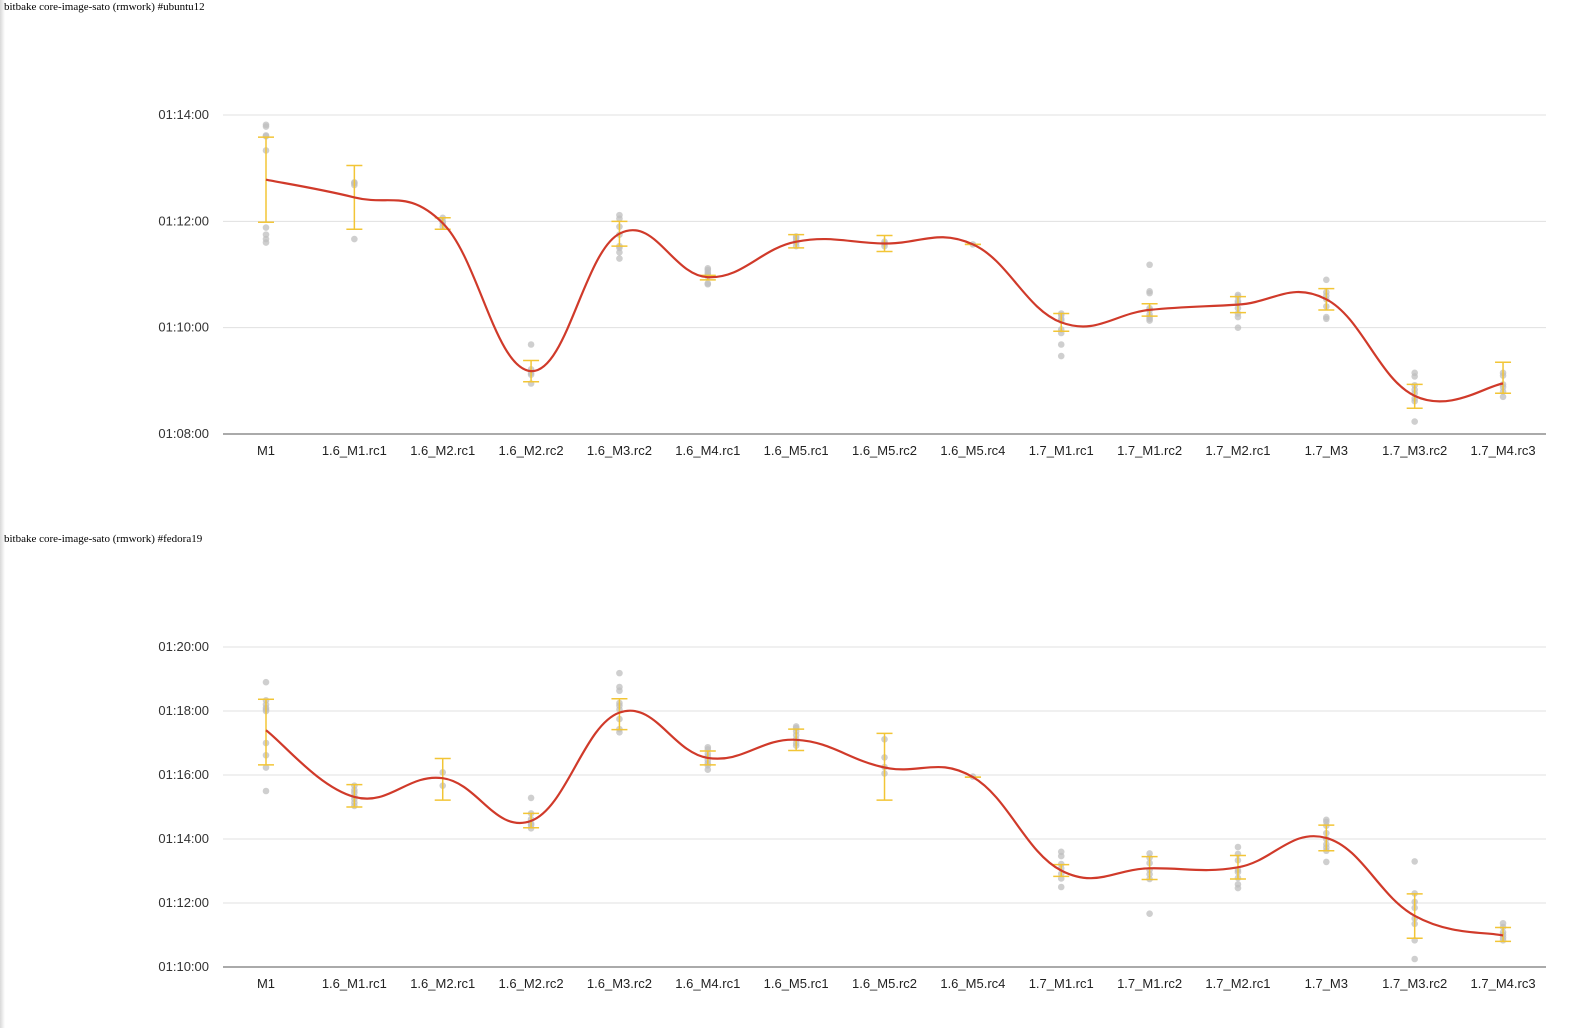 The width and height of the screenshot is (1586, 1028). What do you see at coordinates (1414, 421) in the screenshot?
I see `sample-point: 1.7_M3.rc2 01:08:14` at bounding box center [1414, 421].